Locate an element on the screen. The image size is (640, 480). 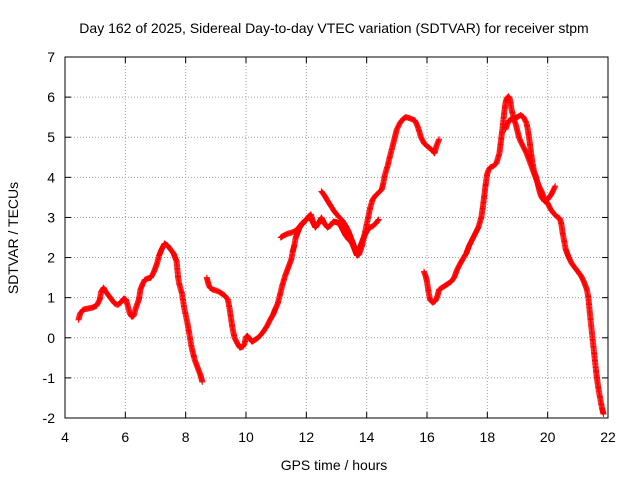
y-tick-label: 2 is located at coordinates (51, 258).